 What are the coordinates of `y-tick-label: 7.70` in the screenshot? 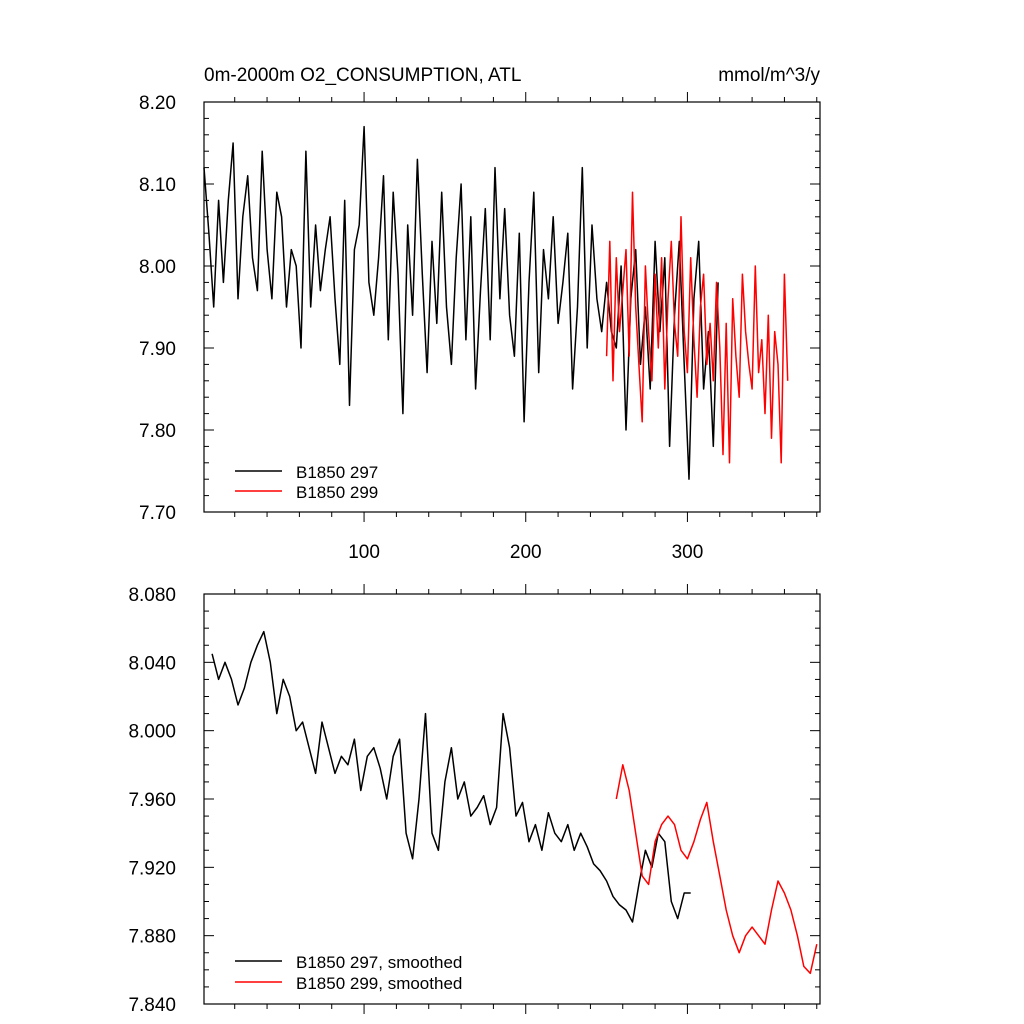 It's located at (157, 513).